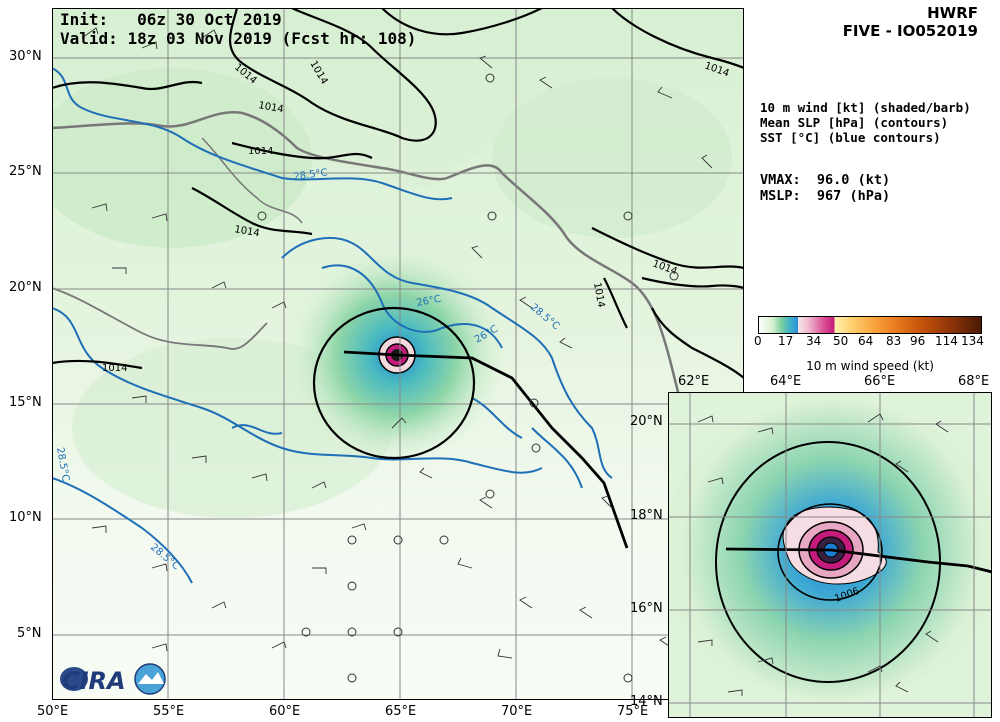  What do you see at coordinates (874, 180) in the screenshot?
I see `vmax-unit: (kt)` at bounding box center [874, 180].